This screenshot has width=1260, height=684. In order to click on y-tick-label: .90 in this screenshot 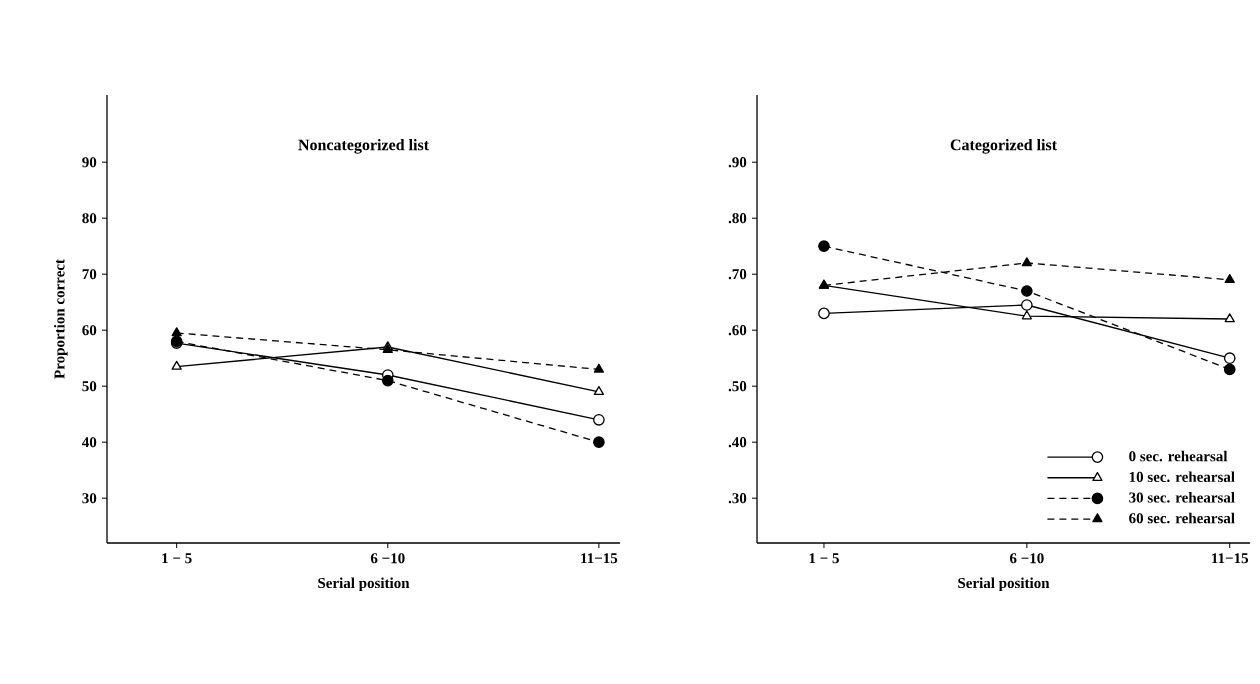, I will do `click(737, 162)`.